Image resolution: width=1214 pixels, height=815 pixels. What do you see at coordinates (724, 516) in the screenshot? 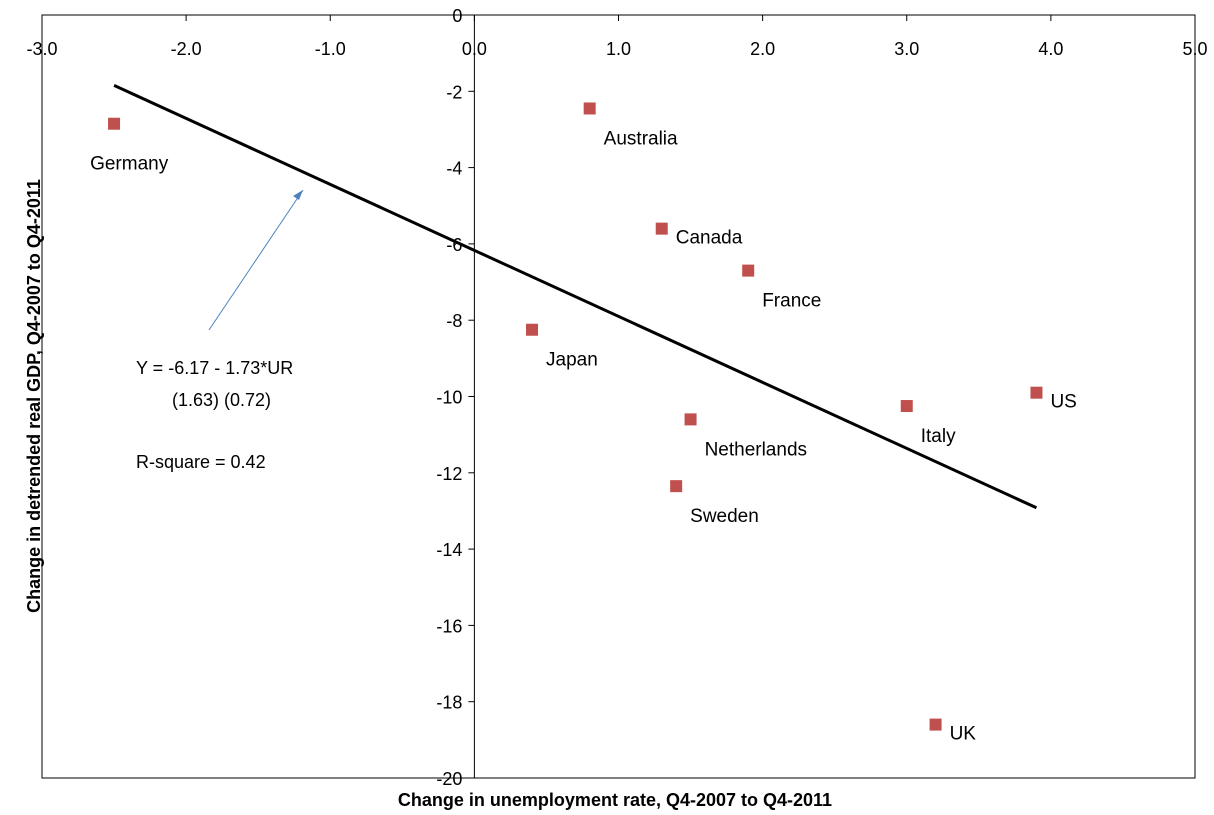
I see `point-label: Sweden` at bounding box center [724, 516].